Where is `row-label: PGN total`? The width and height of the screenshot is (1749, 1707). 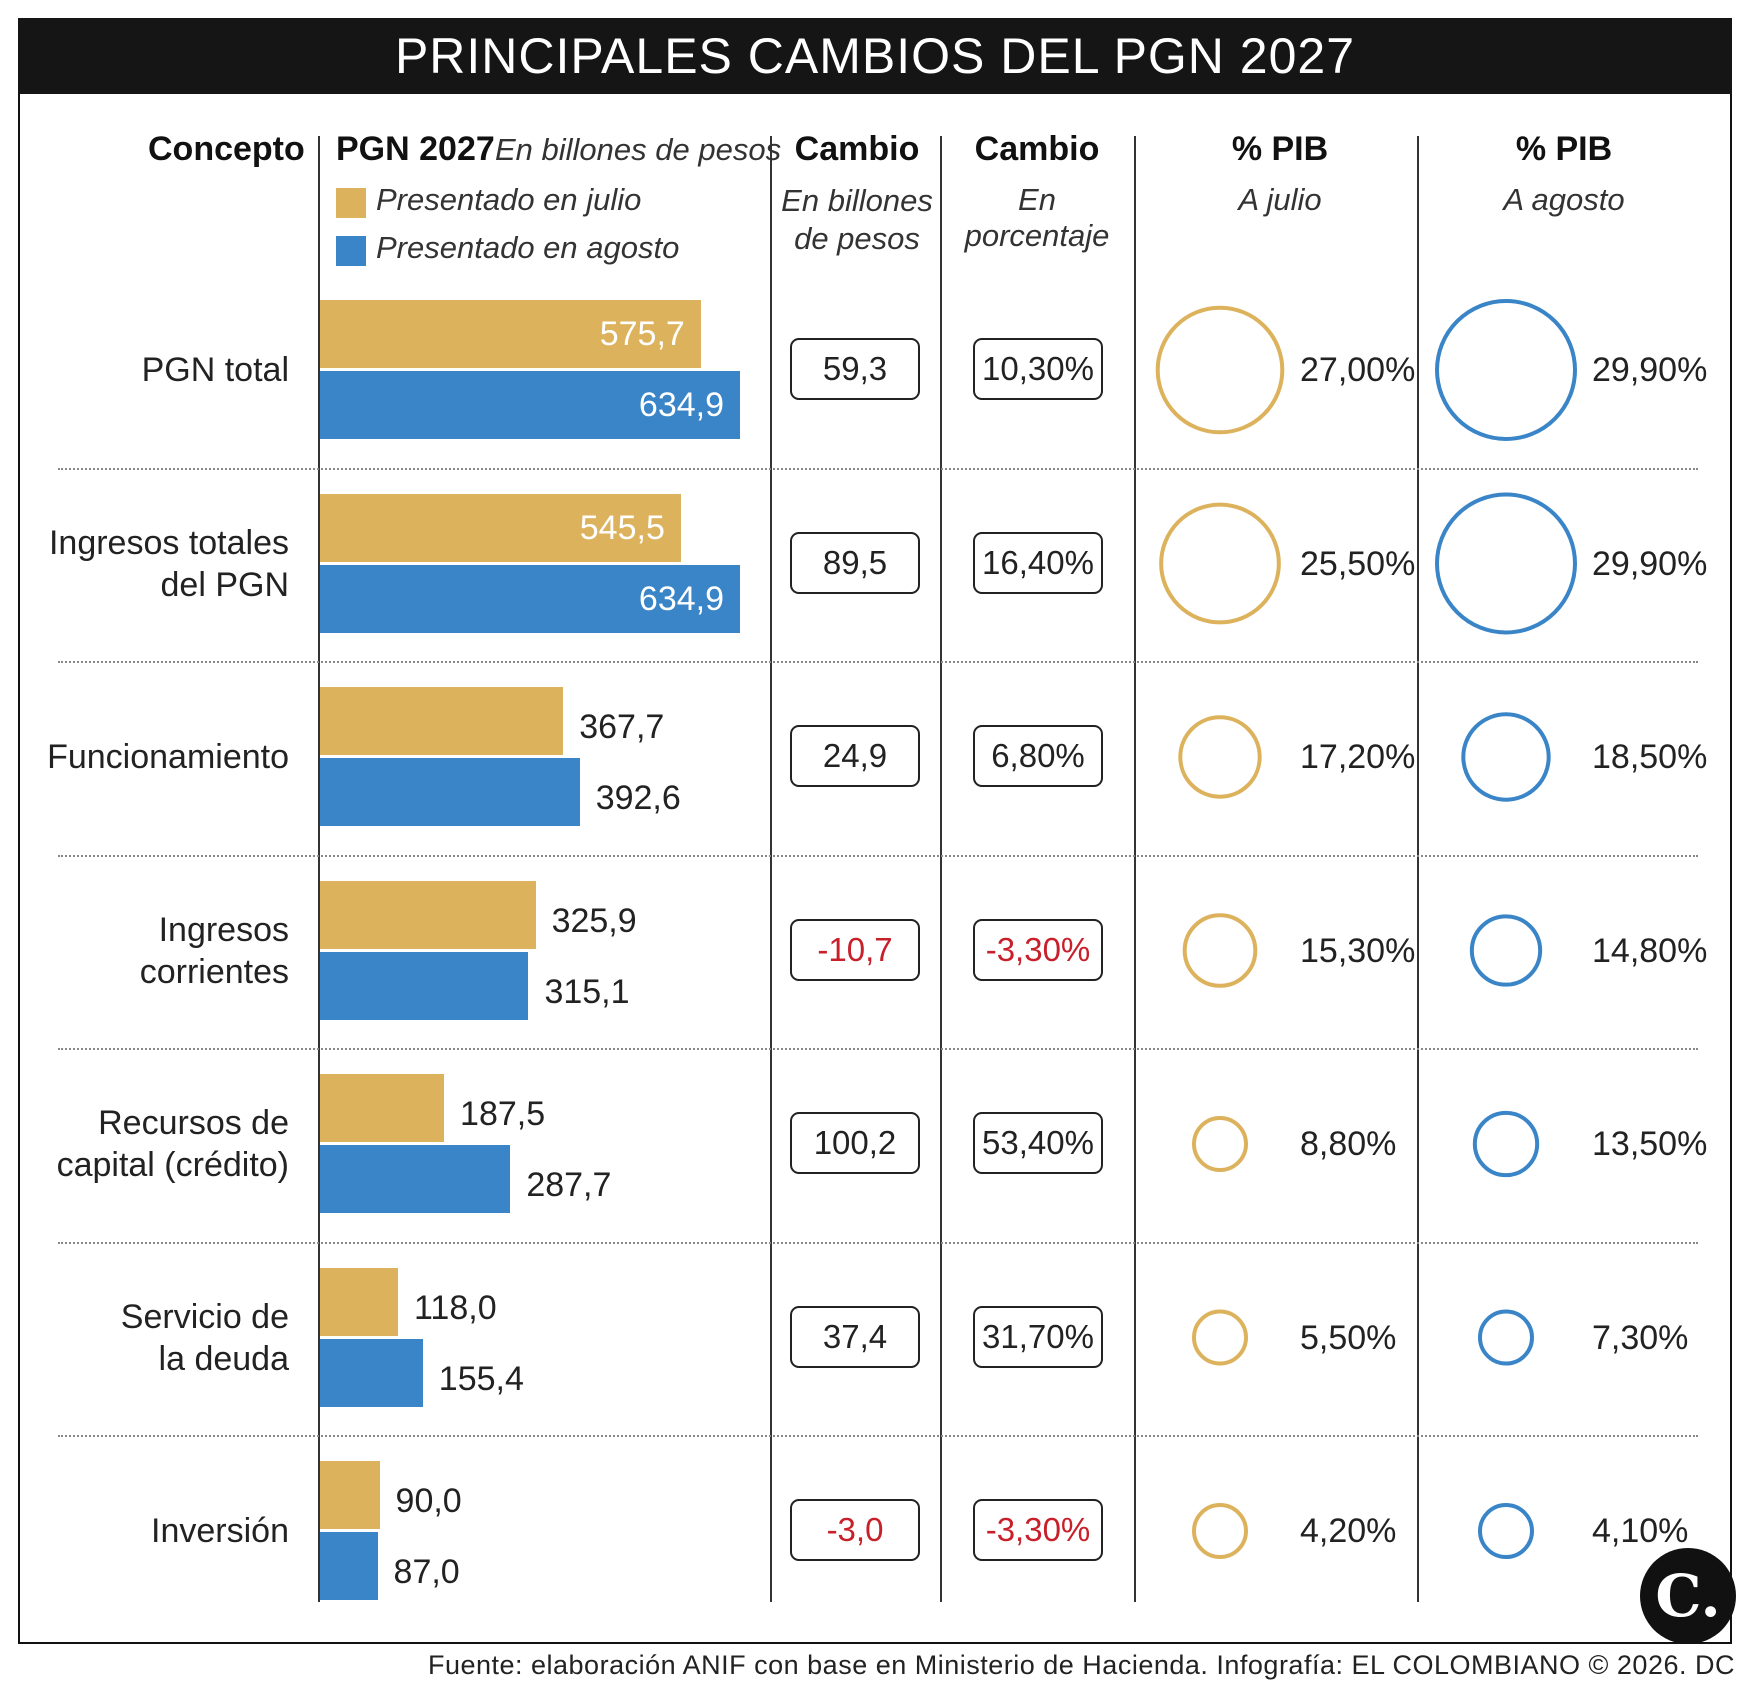
row-label: PGN total is located at coordinates (215, 370).